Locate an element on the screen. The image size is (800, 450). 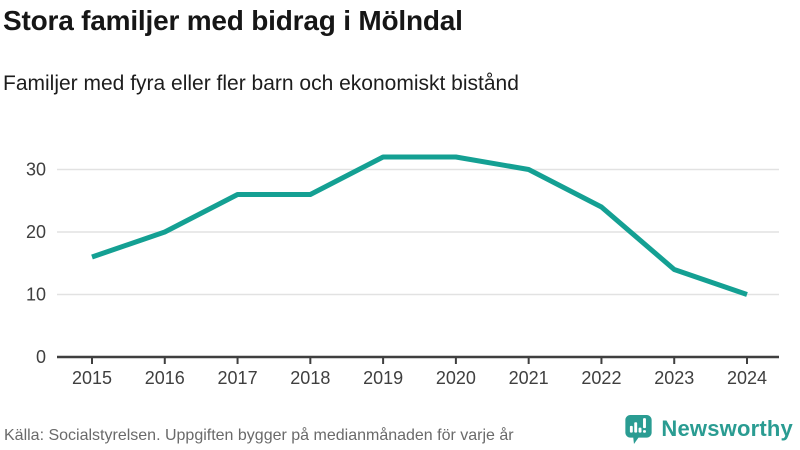
page-title: Stora familjer med bidrag i Mölndal is located at coordinates (233, 20).